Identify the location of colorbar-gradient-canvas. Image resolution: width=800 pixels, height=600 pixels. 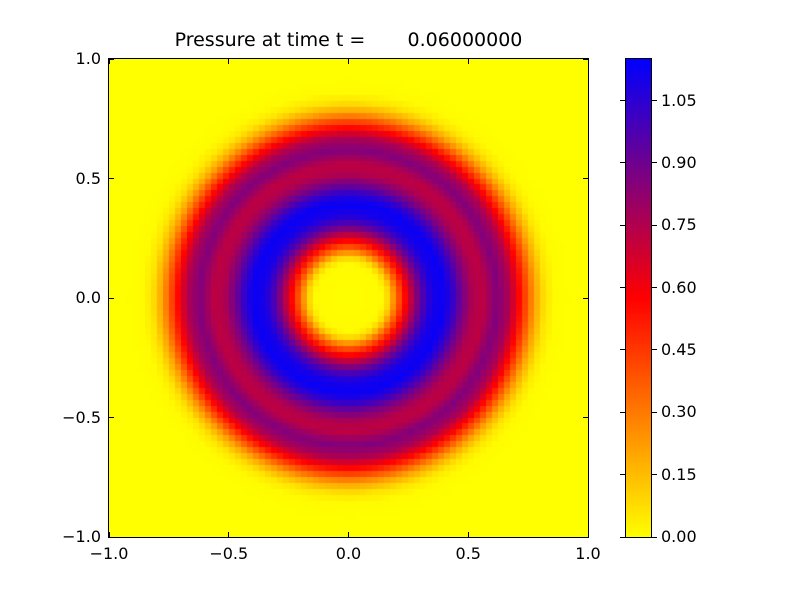
(638, 298).